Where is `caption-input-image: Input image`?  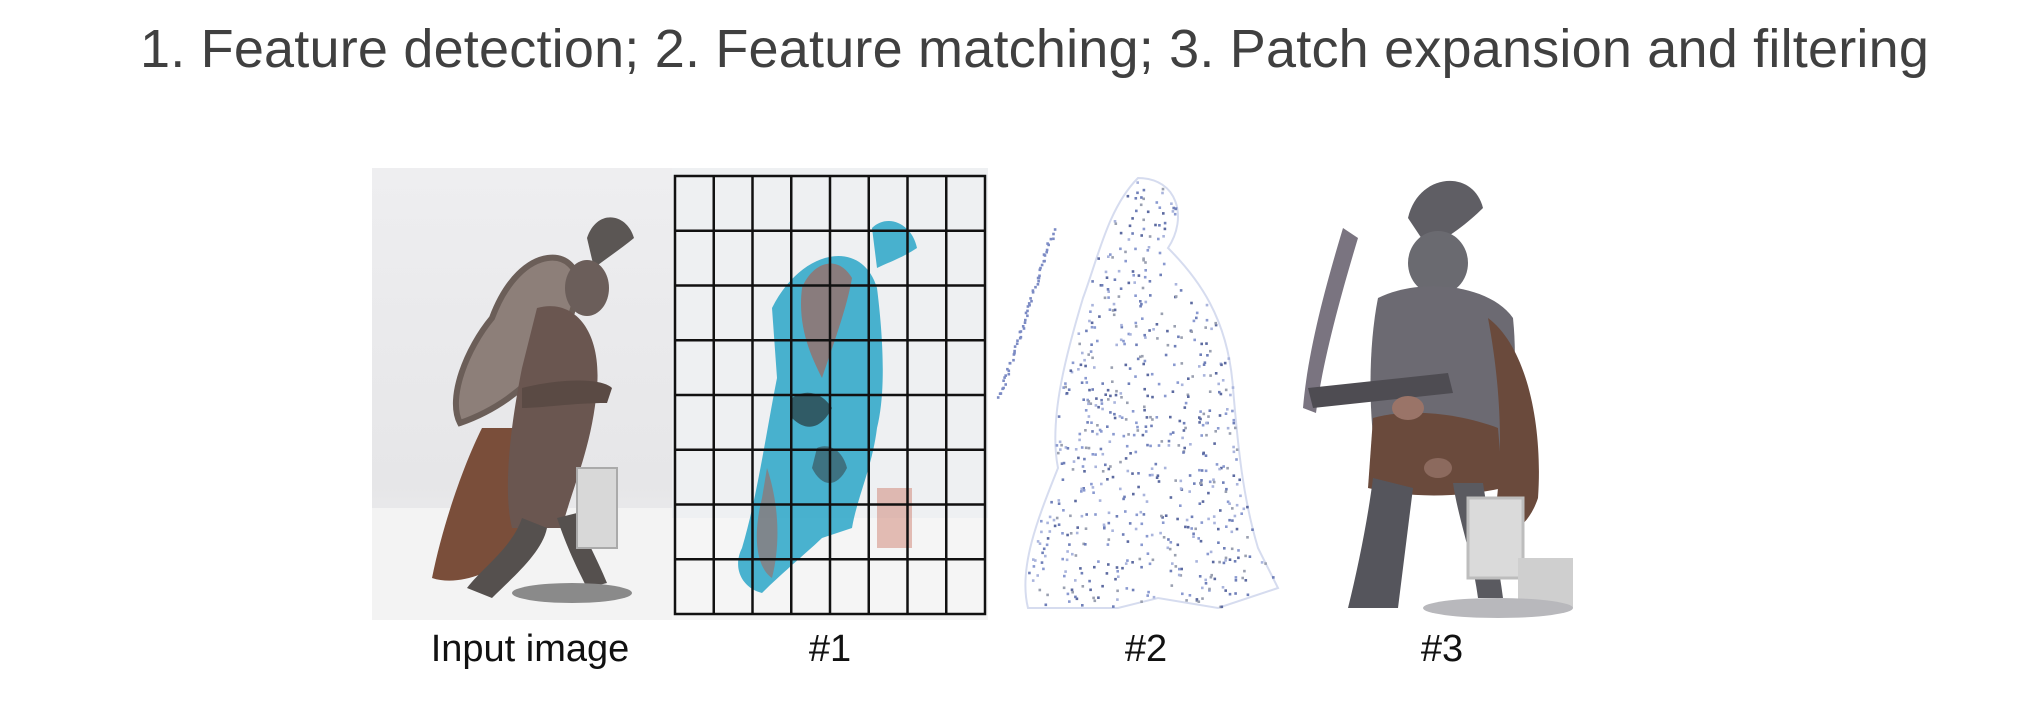
caption-input-image: Input image is located at coordinates (530, 649).